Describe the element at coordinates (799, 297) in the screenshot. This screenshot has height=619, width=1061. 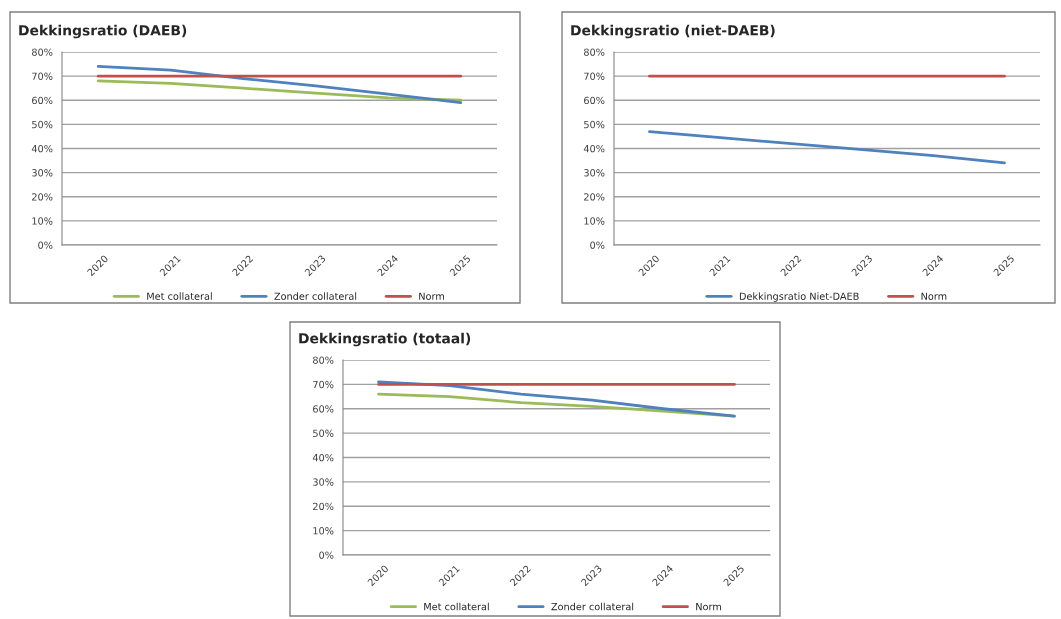
I see `legend-label: Dekkingsratio Niet-DAEB` at that location.